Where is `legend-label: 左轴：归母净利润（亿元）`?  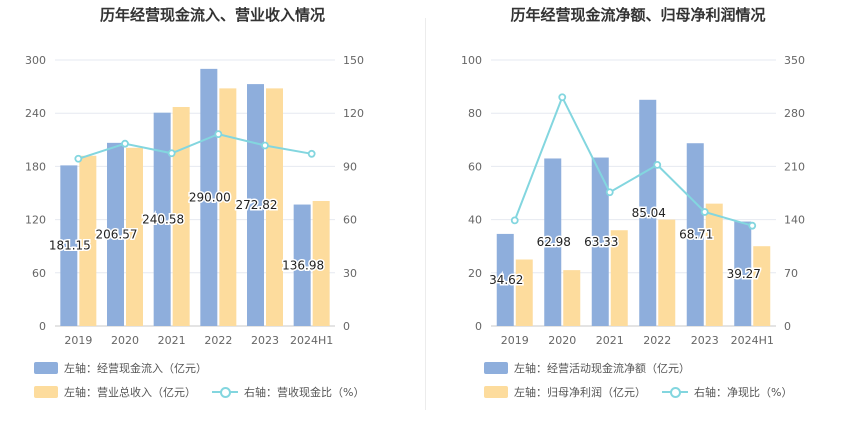 legend-label: 左轴：归母净利润（亿元） is located at coordinates (580, 392).